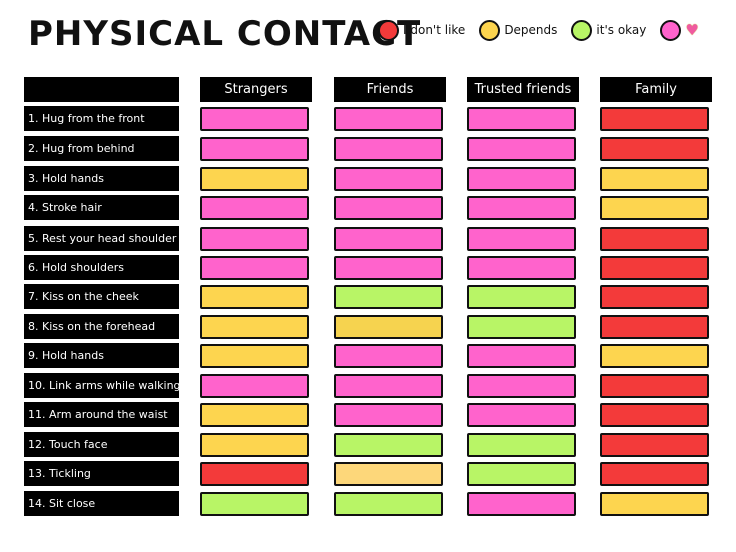 This screenshot has width=736, height=552. Describe the element at coordinates (101, 326) in the screenshot. I see `row-label: 8. Kiss on the forehead` at that location.